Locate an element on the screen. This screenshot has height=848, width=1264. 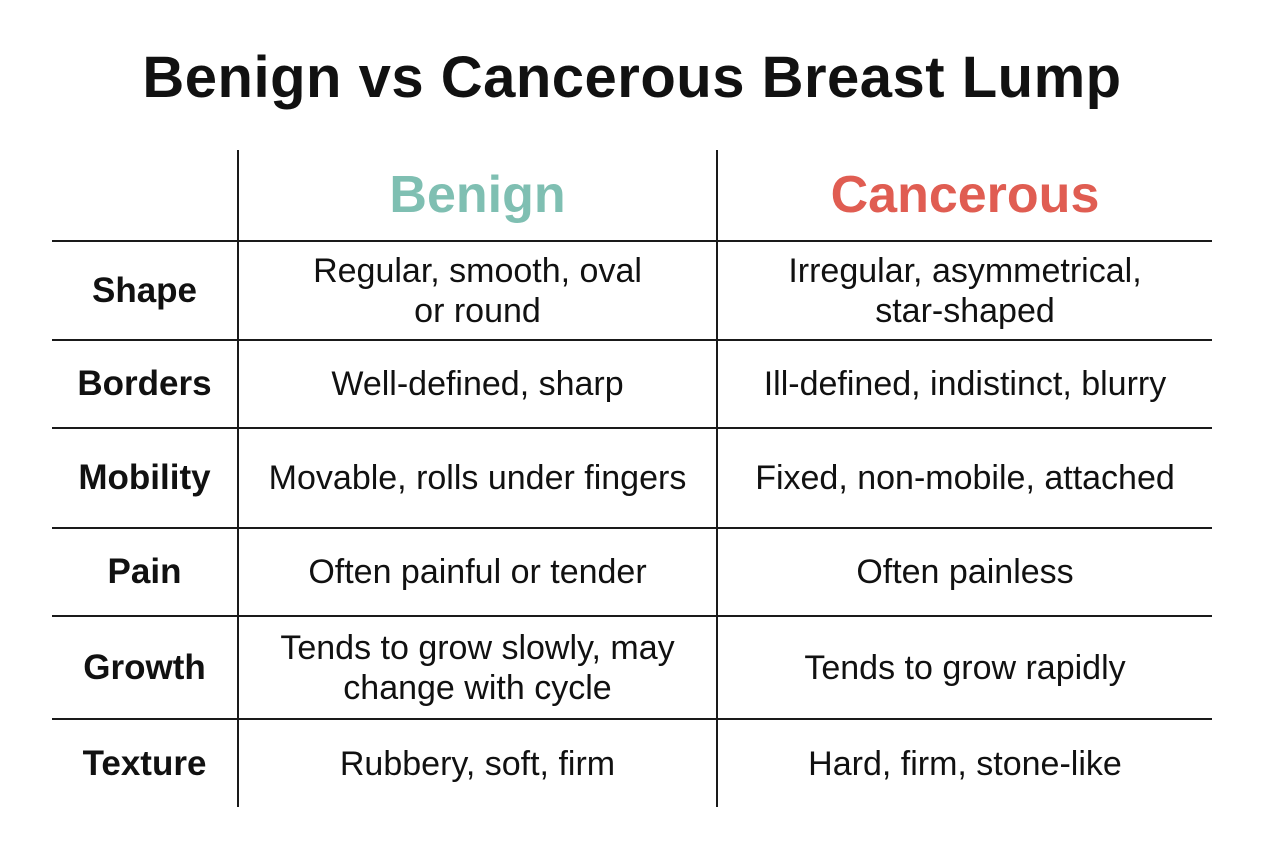
cell-growth-cancerous: Tends to grow rapidly is located at coordinates (965, 667).